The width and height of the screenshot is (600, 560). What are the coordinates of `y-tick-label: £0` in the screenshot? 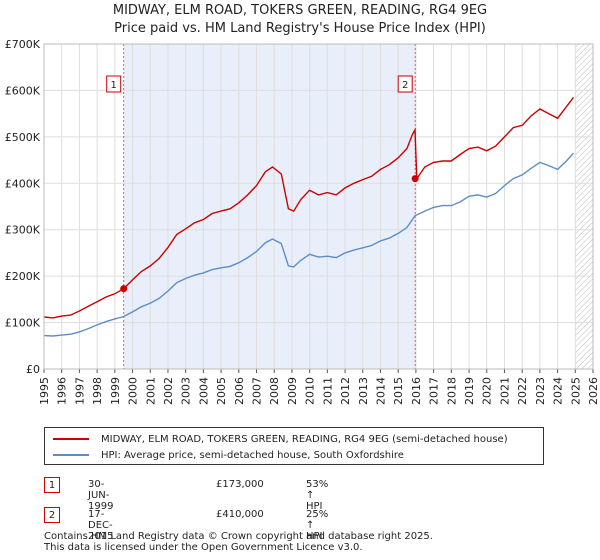 It's located at (33, 369).